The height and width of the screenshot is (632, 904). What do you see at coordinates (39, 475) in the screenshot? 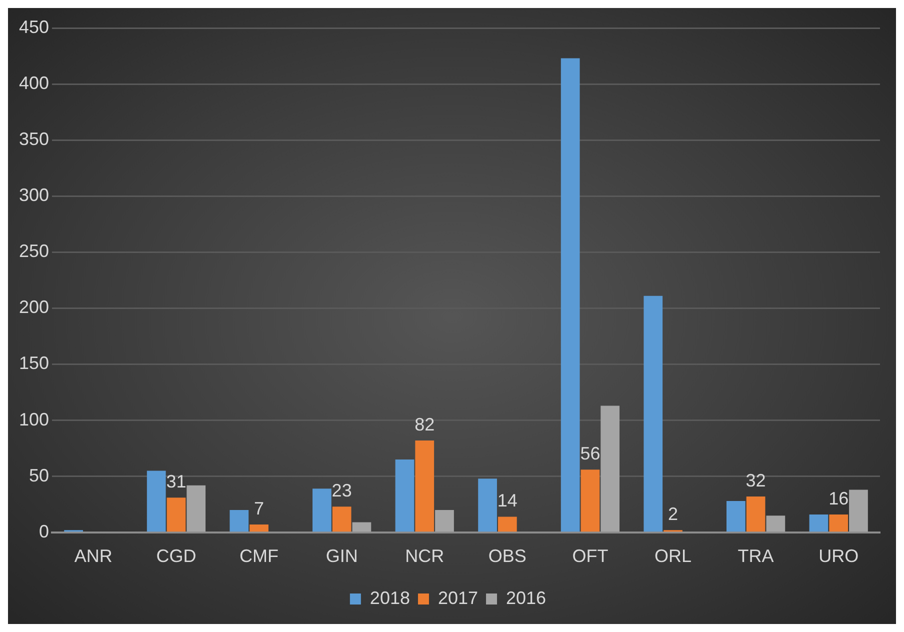
I see `y-tick-label: 50` at bounding box center [39, 475].